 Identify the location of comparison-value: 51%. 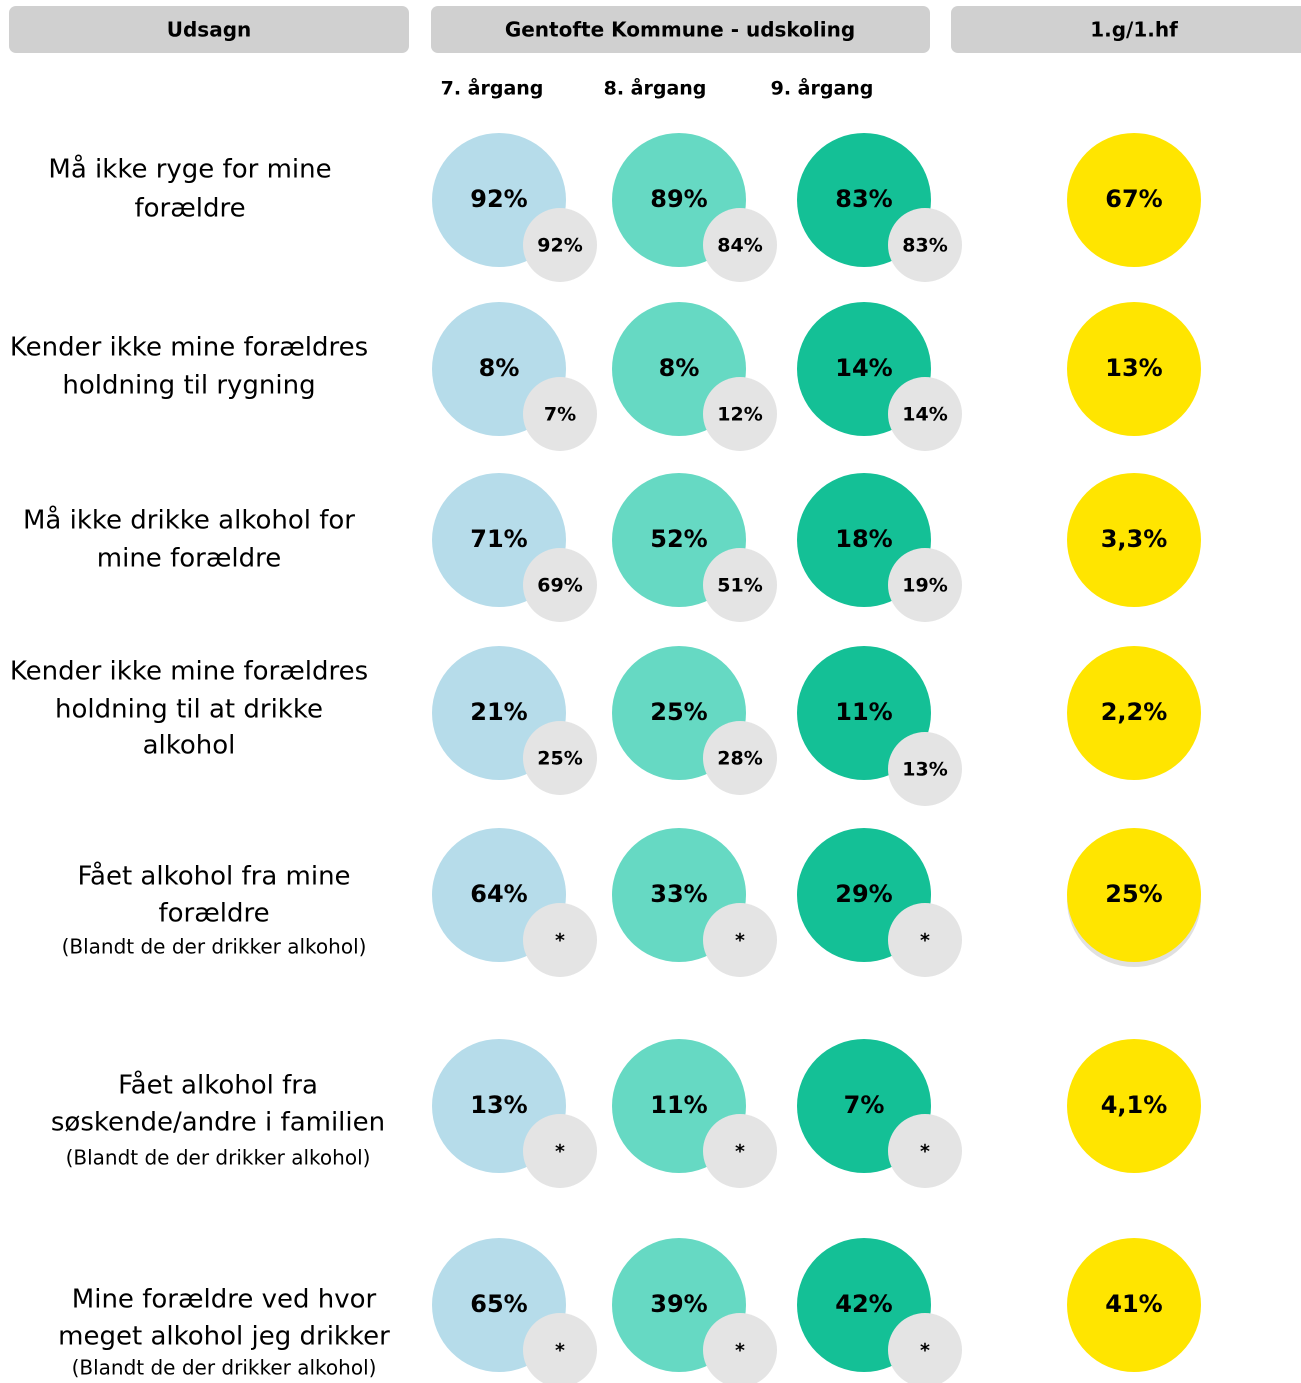
(739, 586).